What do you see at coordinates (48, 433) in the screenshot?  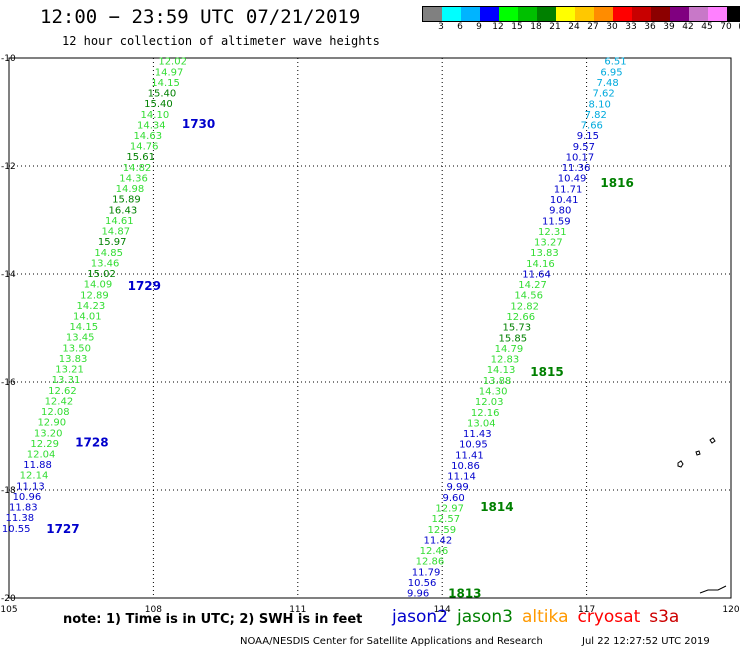 I see `wave-height-value: 13.20` at bounding box center [48, 433].